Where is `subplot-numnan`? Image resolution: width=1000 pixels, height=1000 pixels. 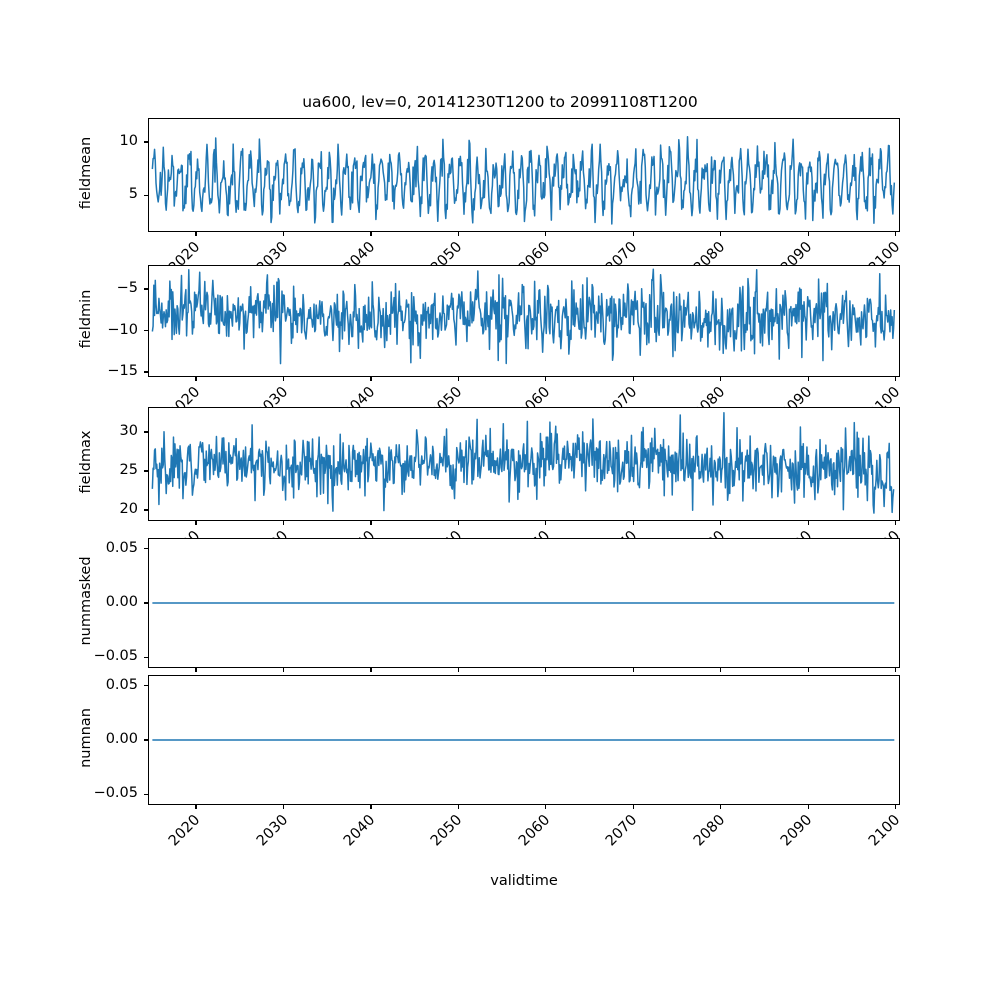 subplot-numnan is located at coordinates (524, 740).